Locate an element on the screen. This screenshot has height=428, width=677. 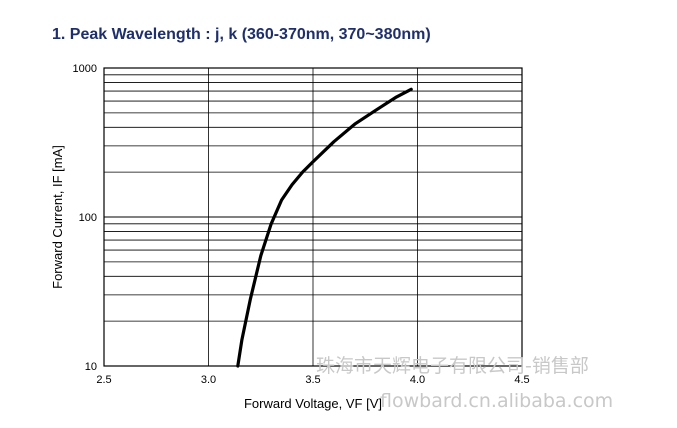
x-tick-label: 2.5 is located at coordinates (103, 380).